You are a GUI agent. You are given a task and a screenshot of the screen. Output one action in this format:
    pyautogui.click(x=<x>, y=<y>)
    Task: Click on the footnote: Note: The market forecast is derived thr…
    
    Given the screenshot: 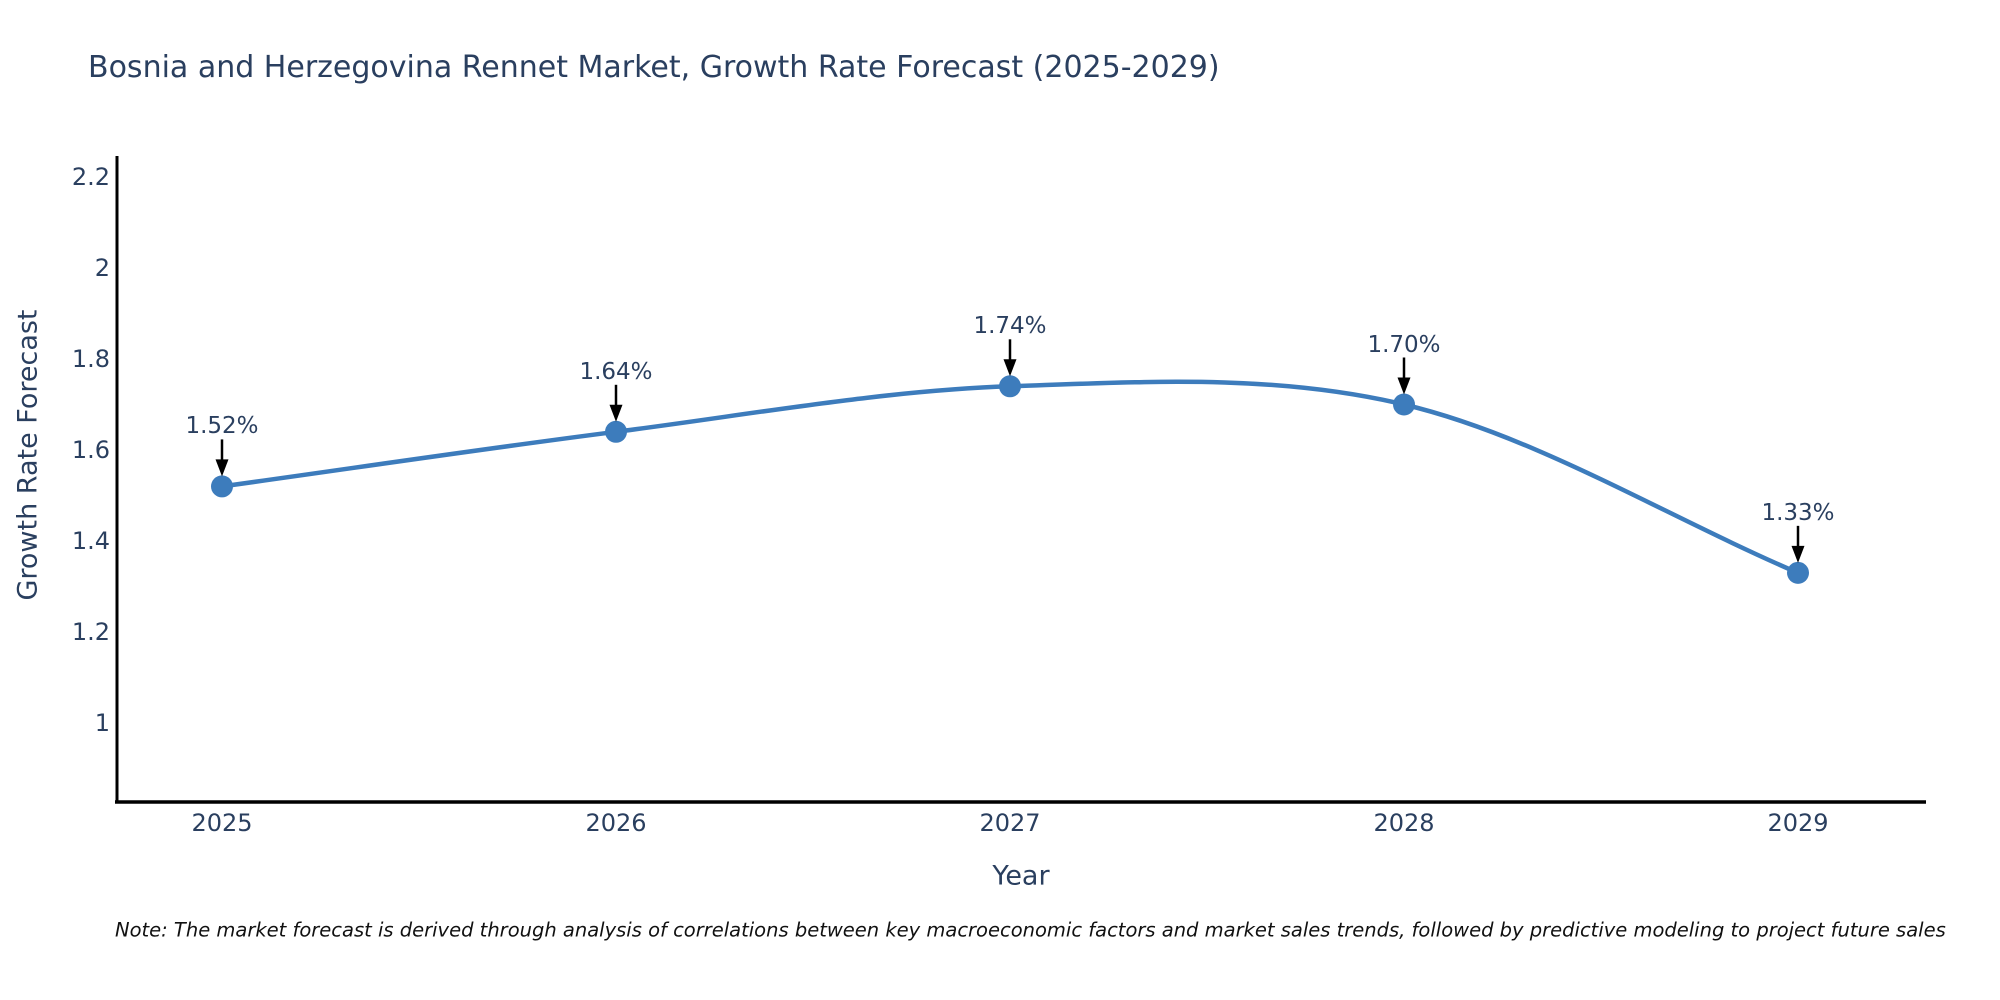 What is the action you would take?
    pyautogui.click(x=1030, y=930)
    